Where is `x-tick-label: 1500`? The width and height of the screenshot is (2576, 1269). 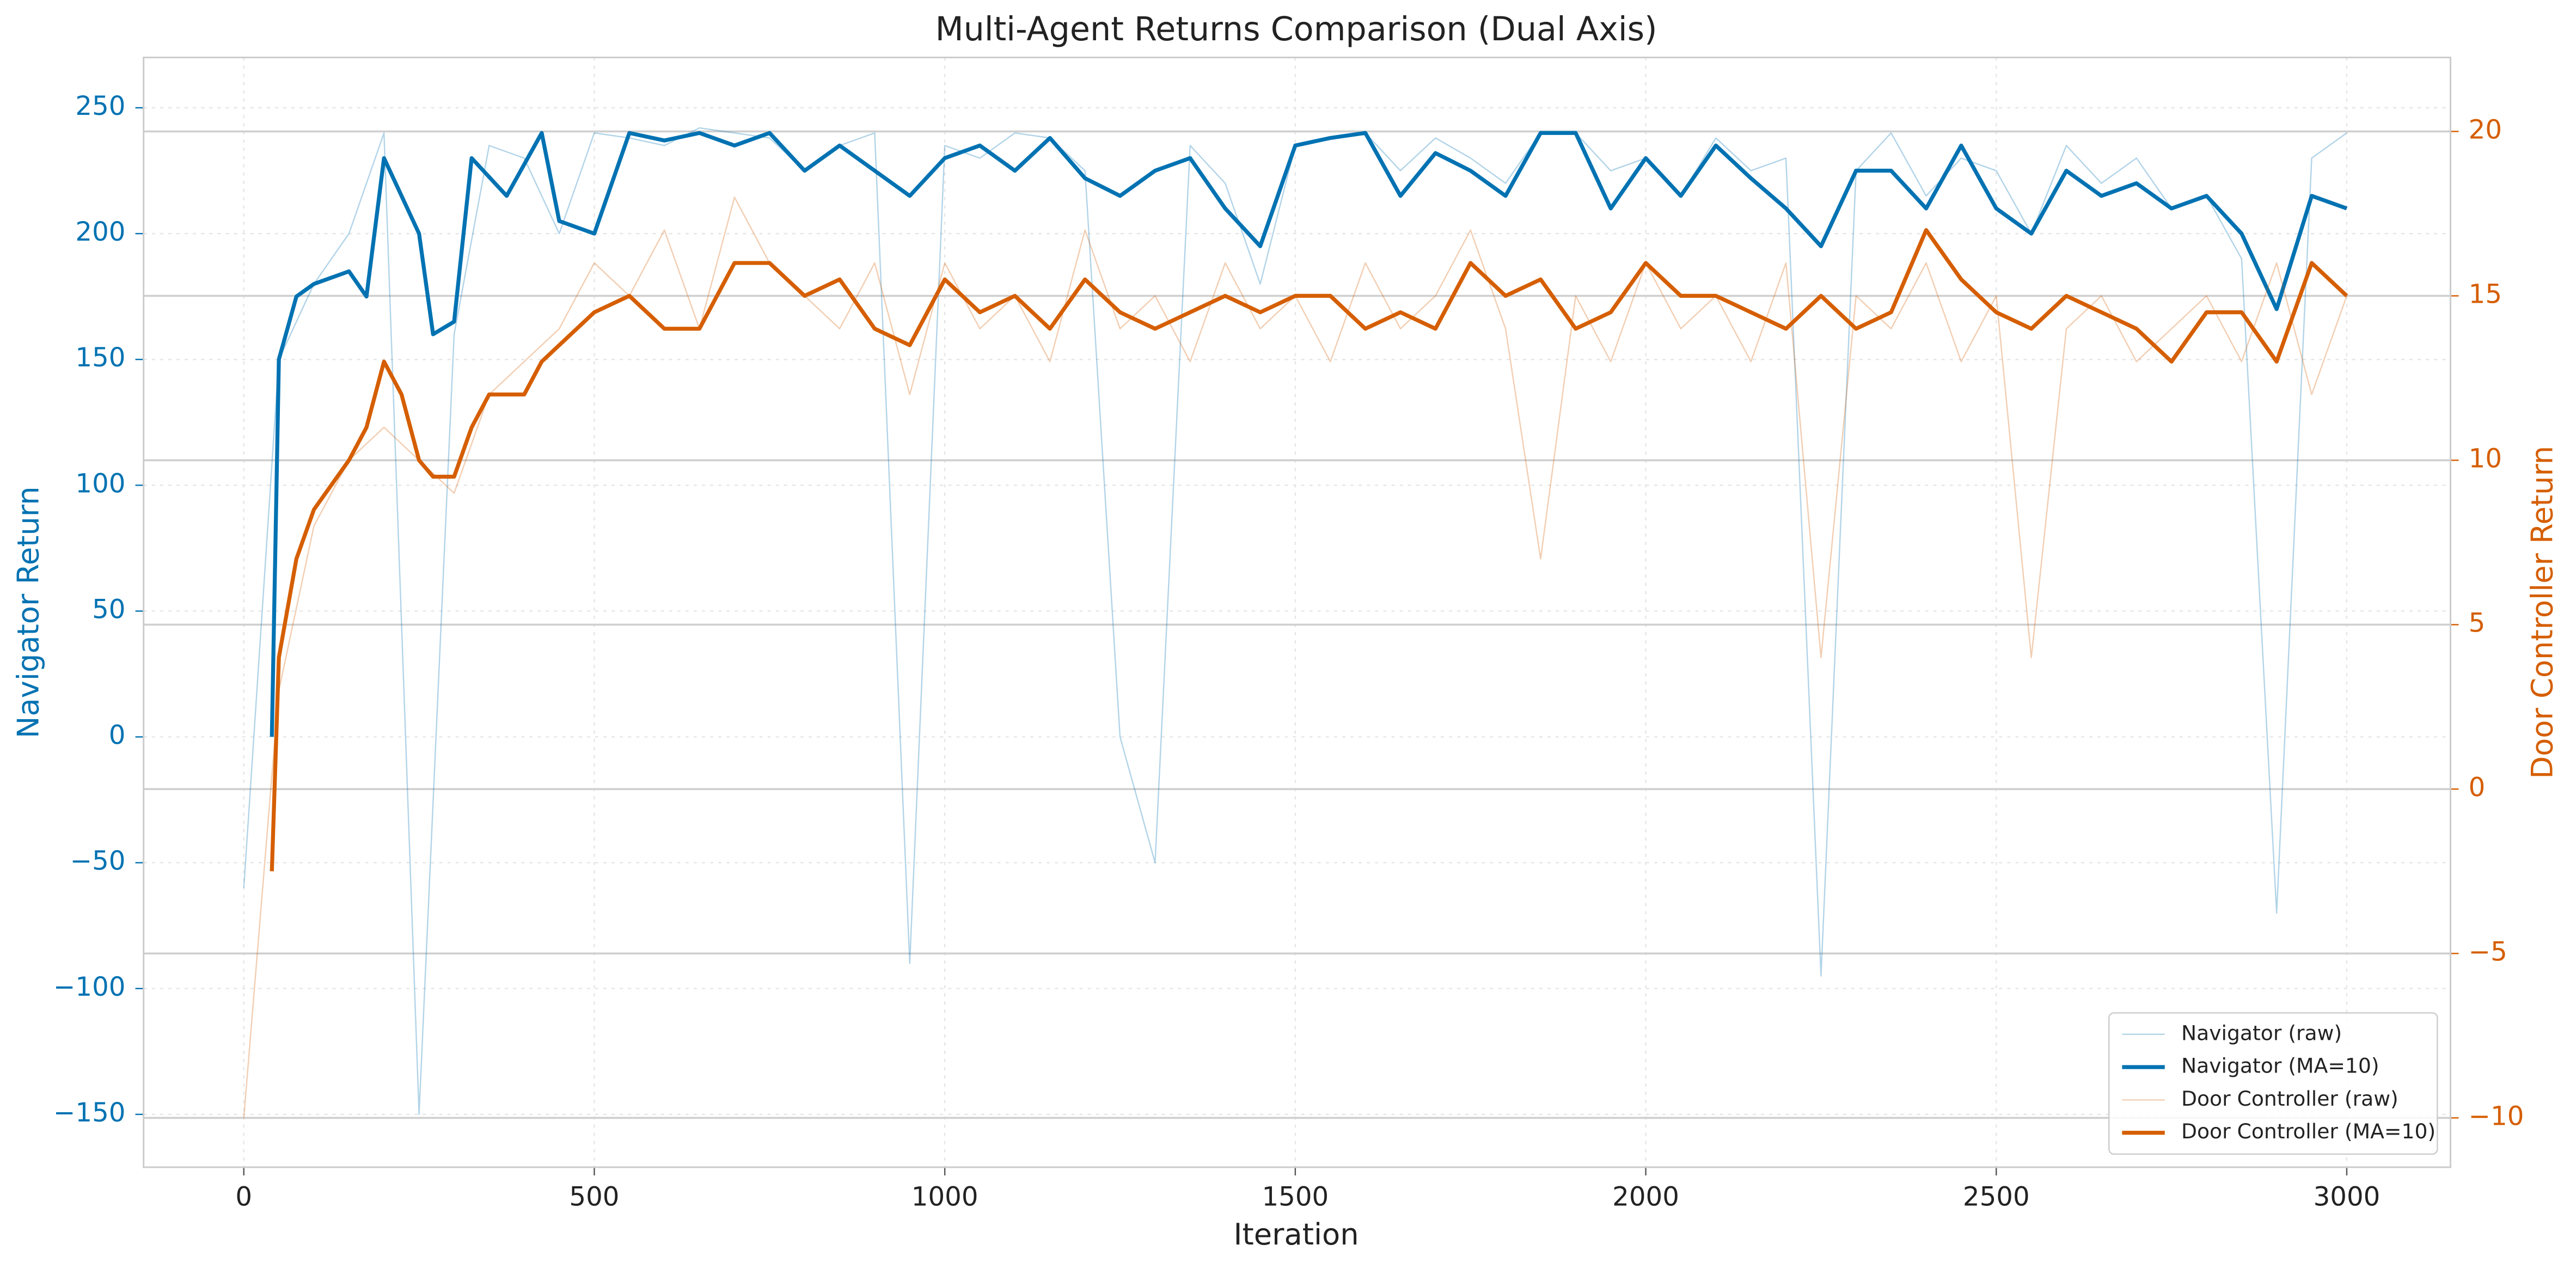 x-tick-label: 1500 is located at coordinates (1295, 1196).